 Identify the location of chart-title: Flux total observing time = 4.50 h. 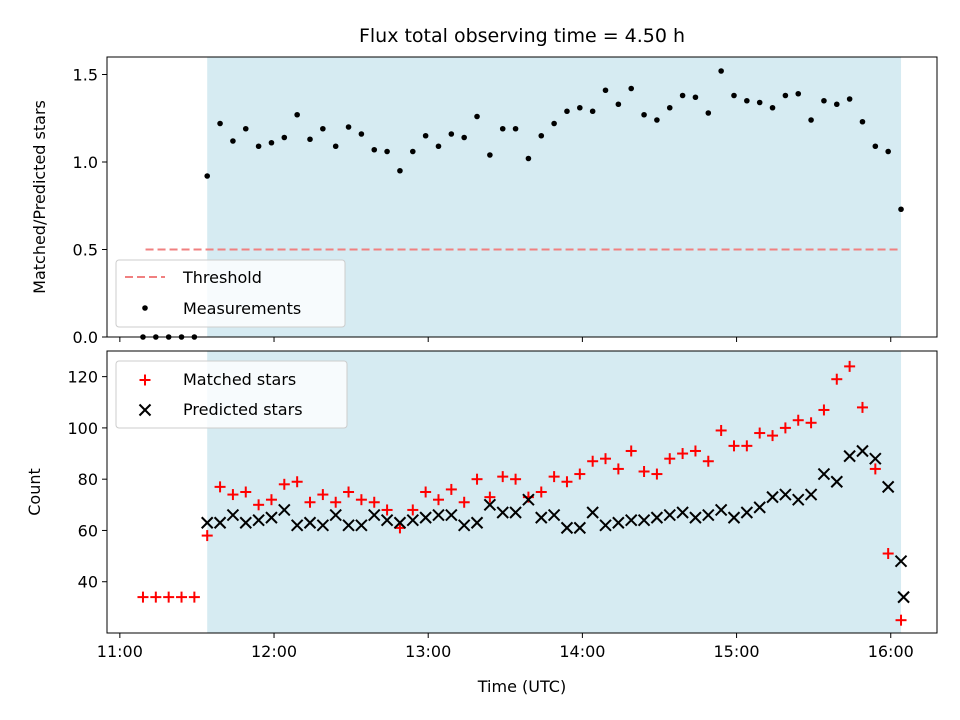
(522, 36).